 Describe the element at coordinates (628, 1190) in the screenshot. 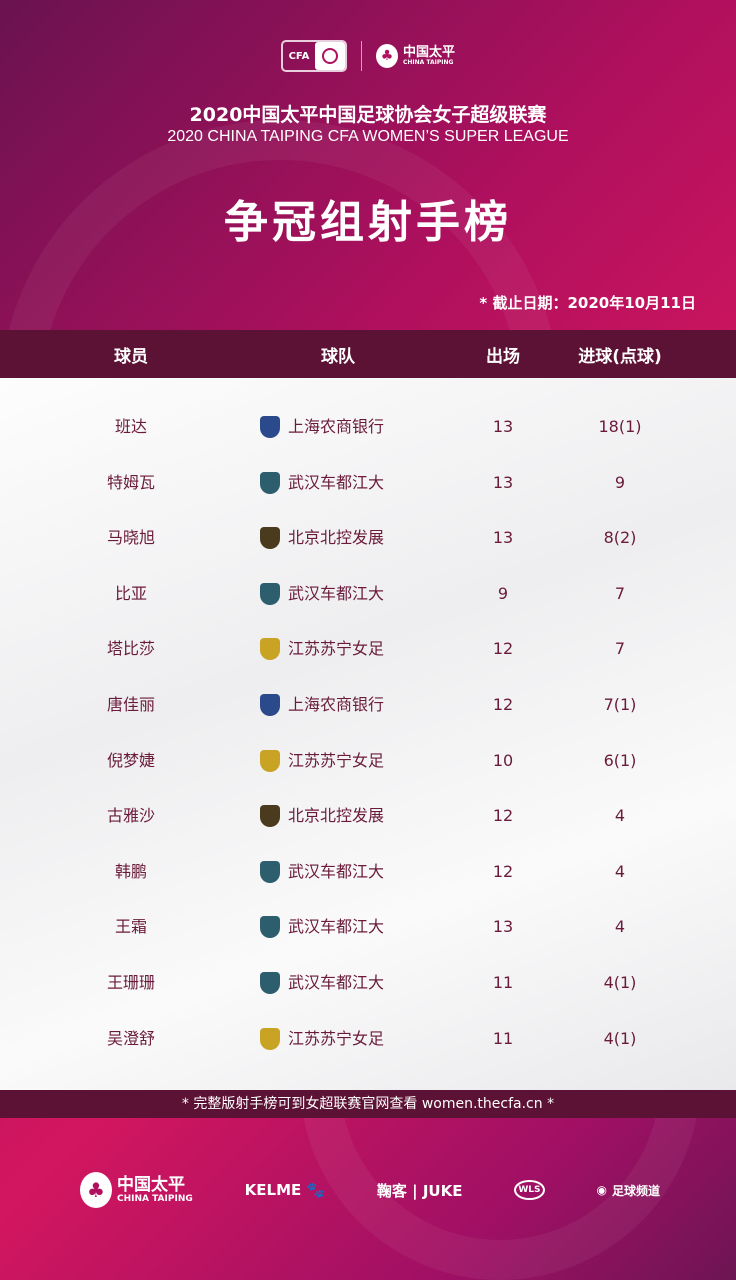

I see `football-channel-logo: ◉ 足球频道` at that location.